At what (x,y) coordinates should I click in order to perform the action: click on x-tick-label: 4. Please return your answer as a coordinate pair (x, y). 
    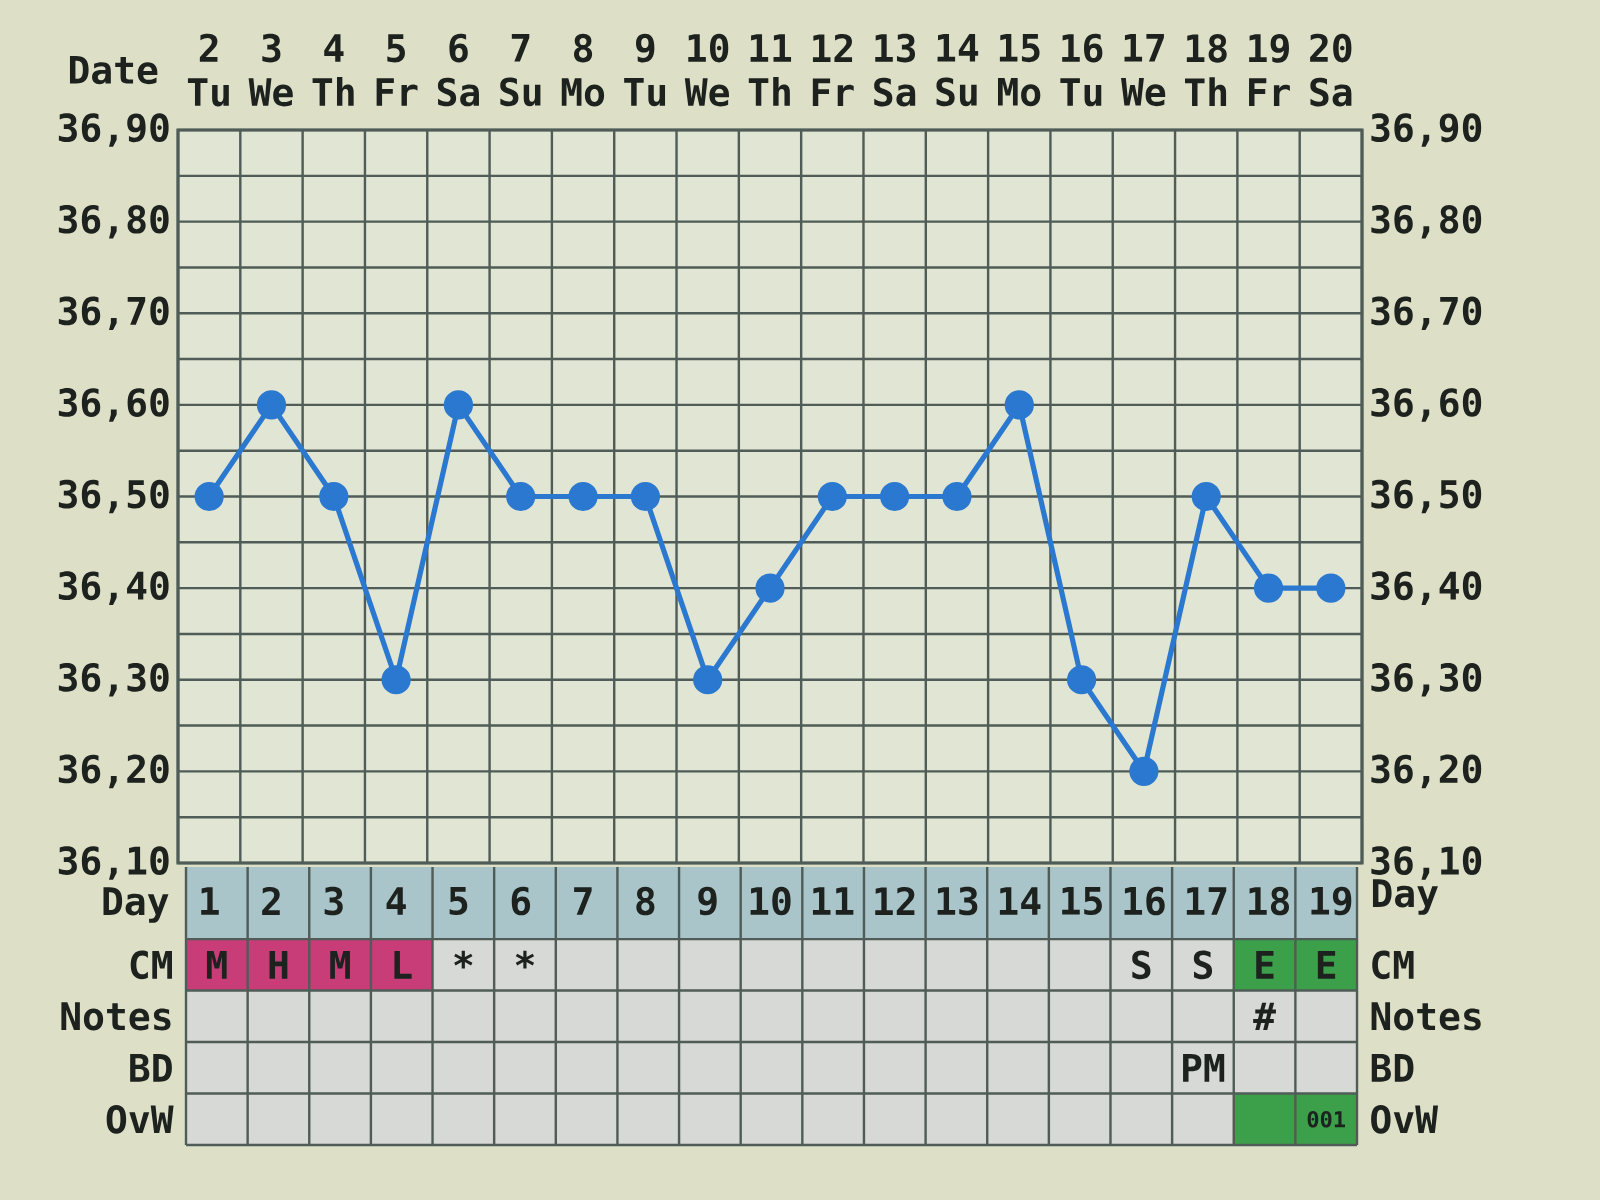
    Looking at the image, I should click on (396, 901).